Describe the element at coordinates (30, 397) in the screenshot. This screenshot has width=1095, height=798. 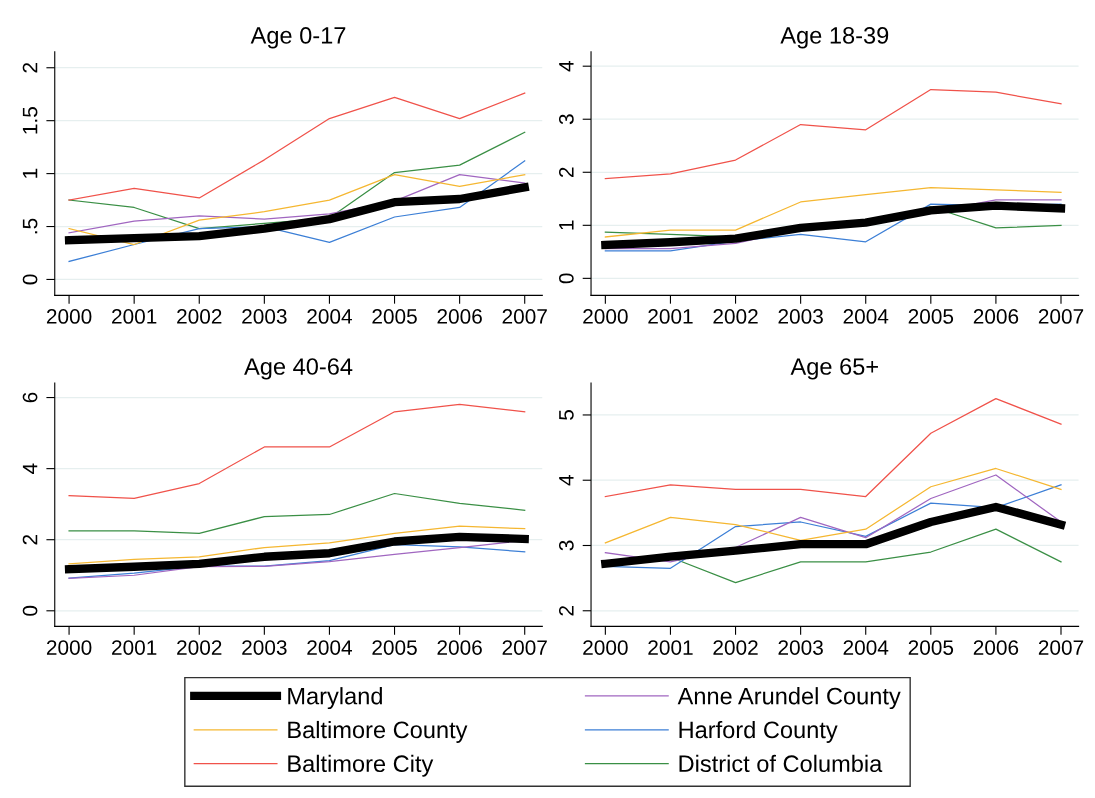
I see `y-tick-label: 6` at that location.